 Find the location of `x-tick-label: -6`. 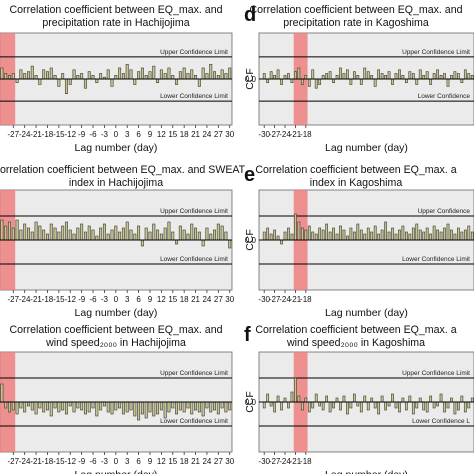

x-tick-label: -6 is located at coordinates (93, 461).